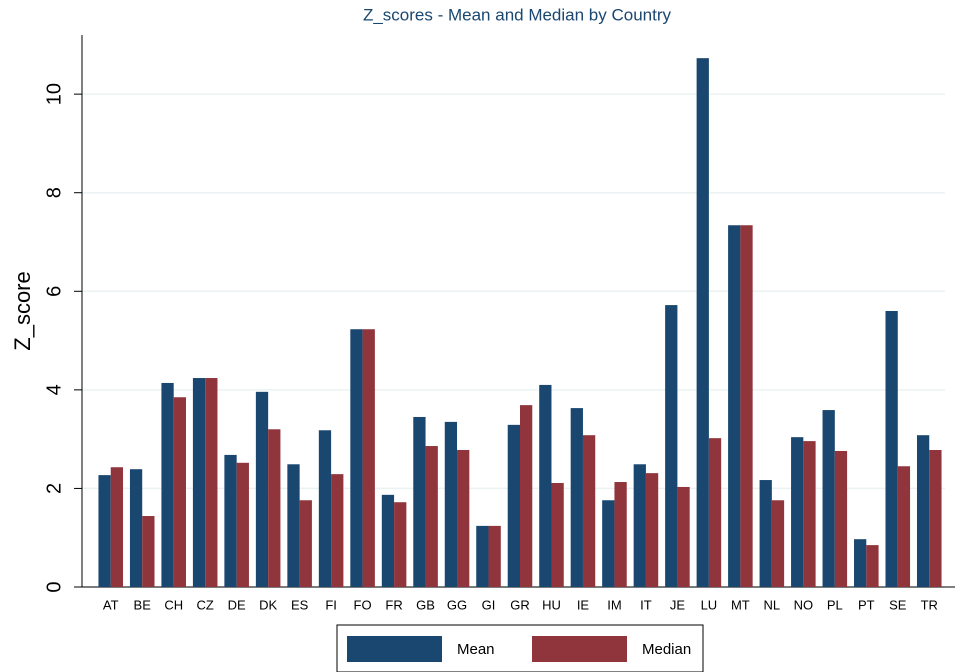  What do you see at coordinates (22, 310) in the screenshot?
I see `y-axis-label: Z_score` at bounding box center [22, 310].